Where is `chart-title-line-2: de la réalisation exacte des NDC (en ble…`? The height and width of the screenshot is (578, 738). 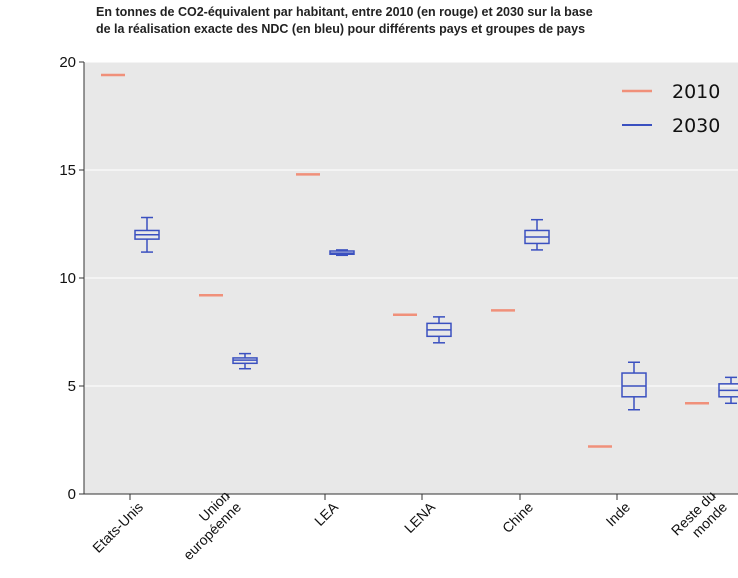
chart-title-line-2: de la réalisation exacte des NDC (en ble… is located at coordinates (341, 29).